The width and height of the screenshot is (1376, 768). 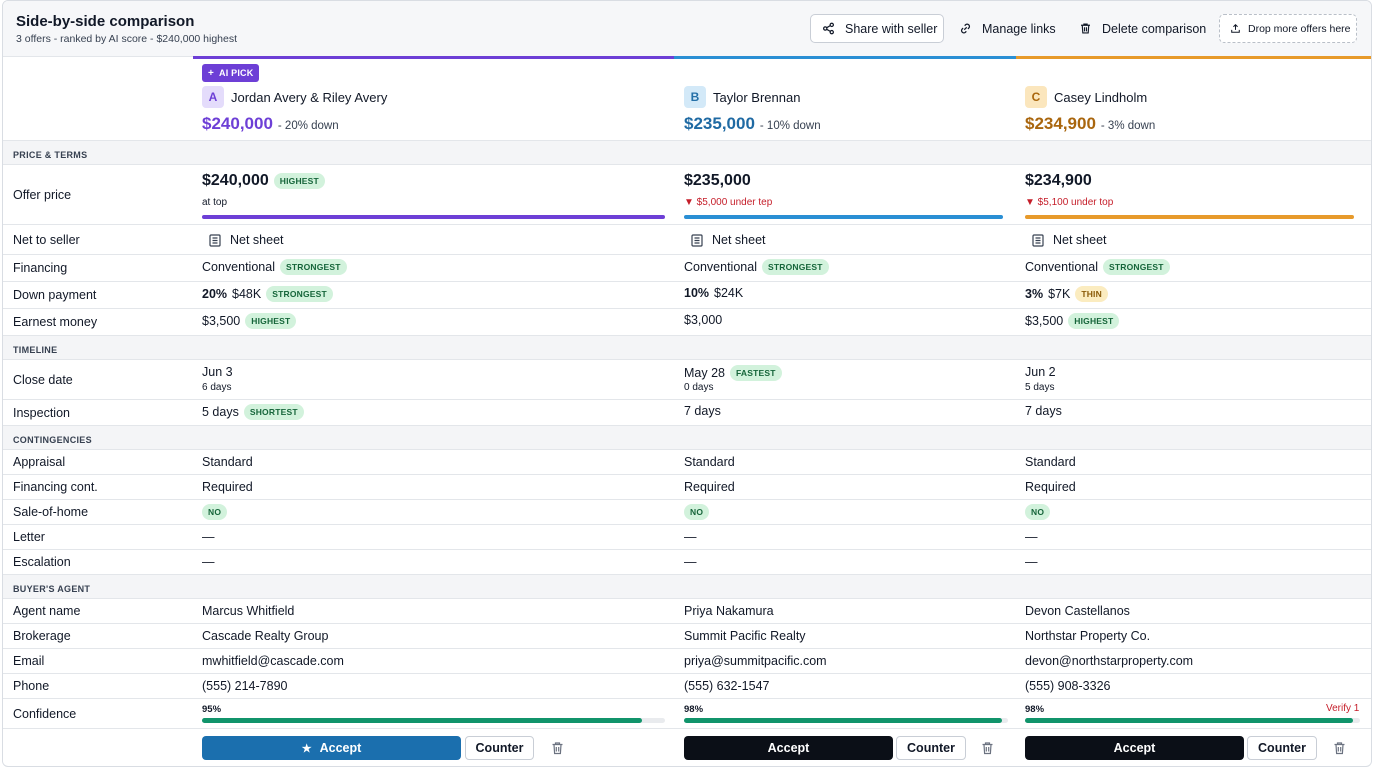 I want to click on row-label: Escalation, so click(x=42, y=562).